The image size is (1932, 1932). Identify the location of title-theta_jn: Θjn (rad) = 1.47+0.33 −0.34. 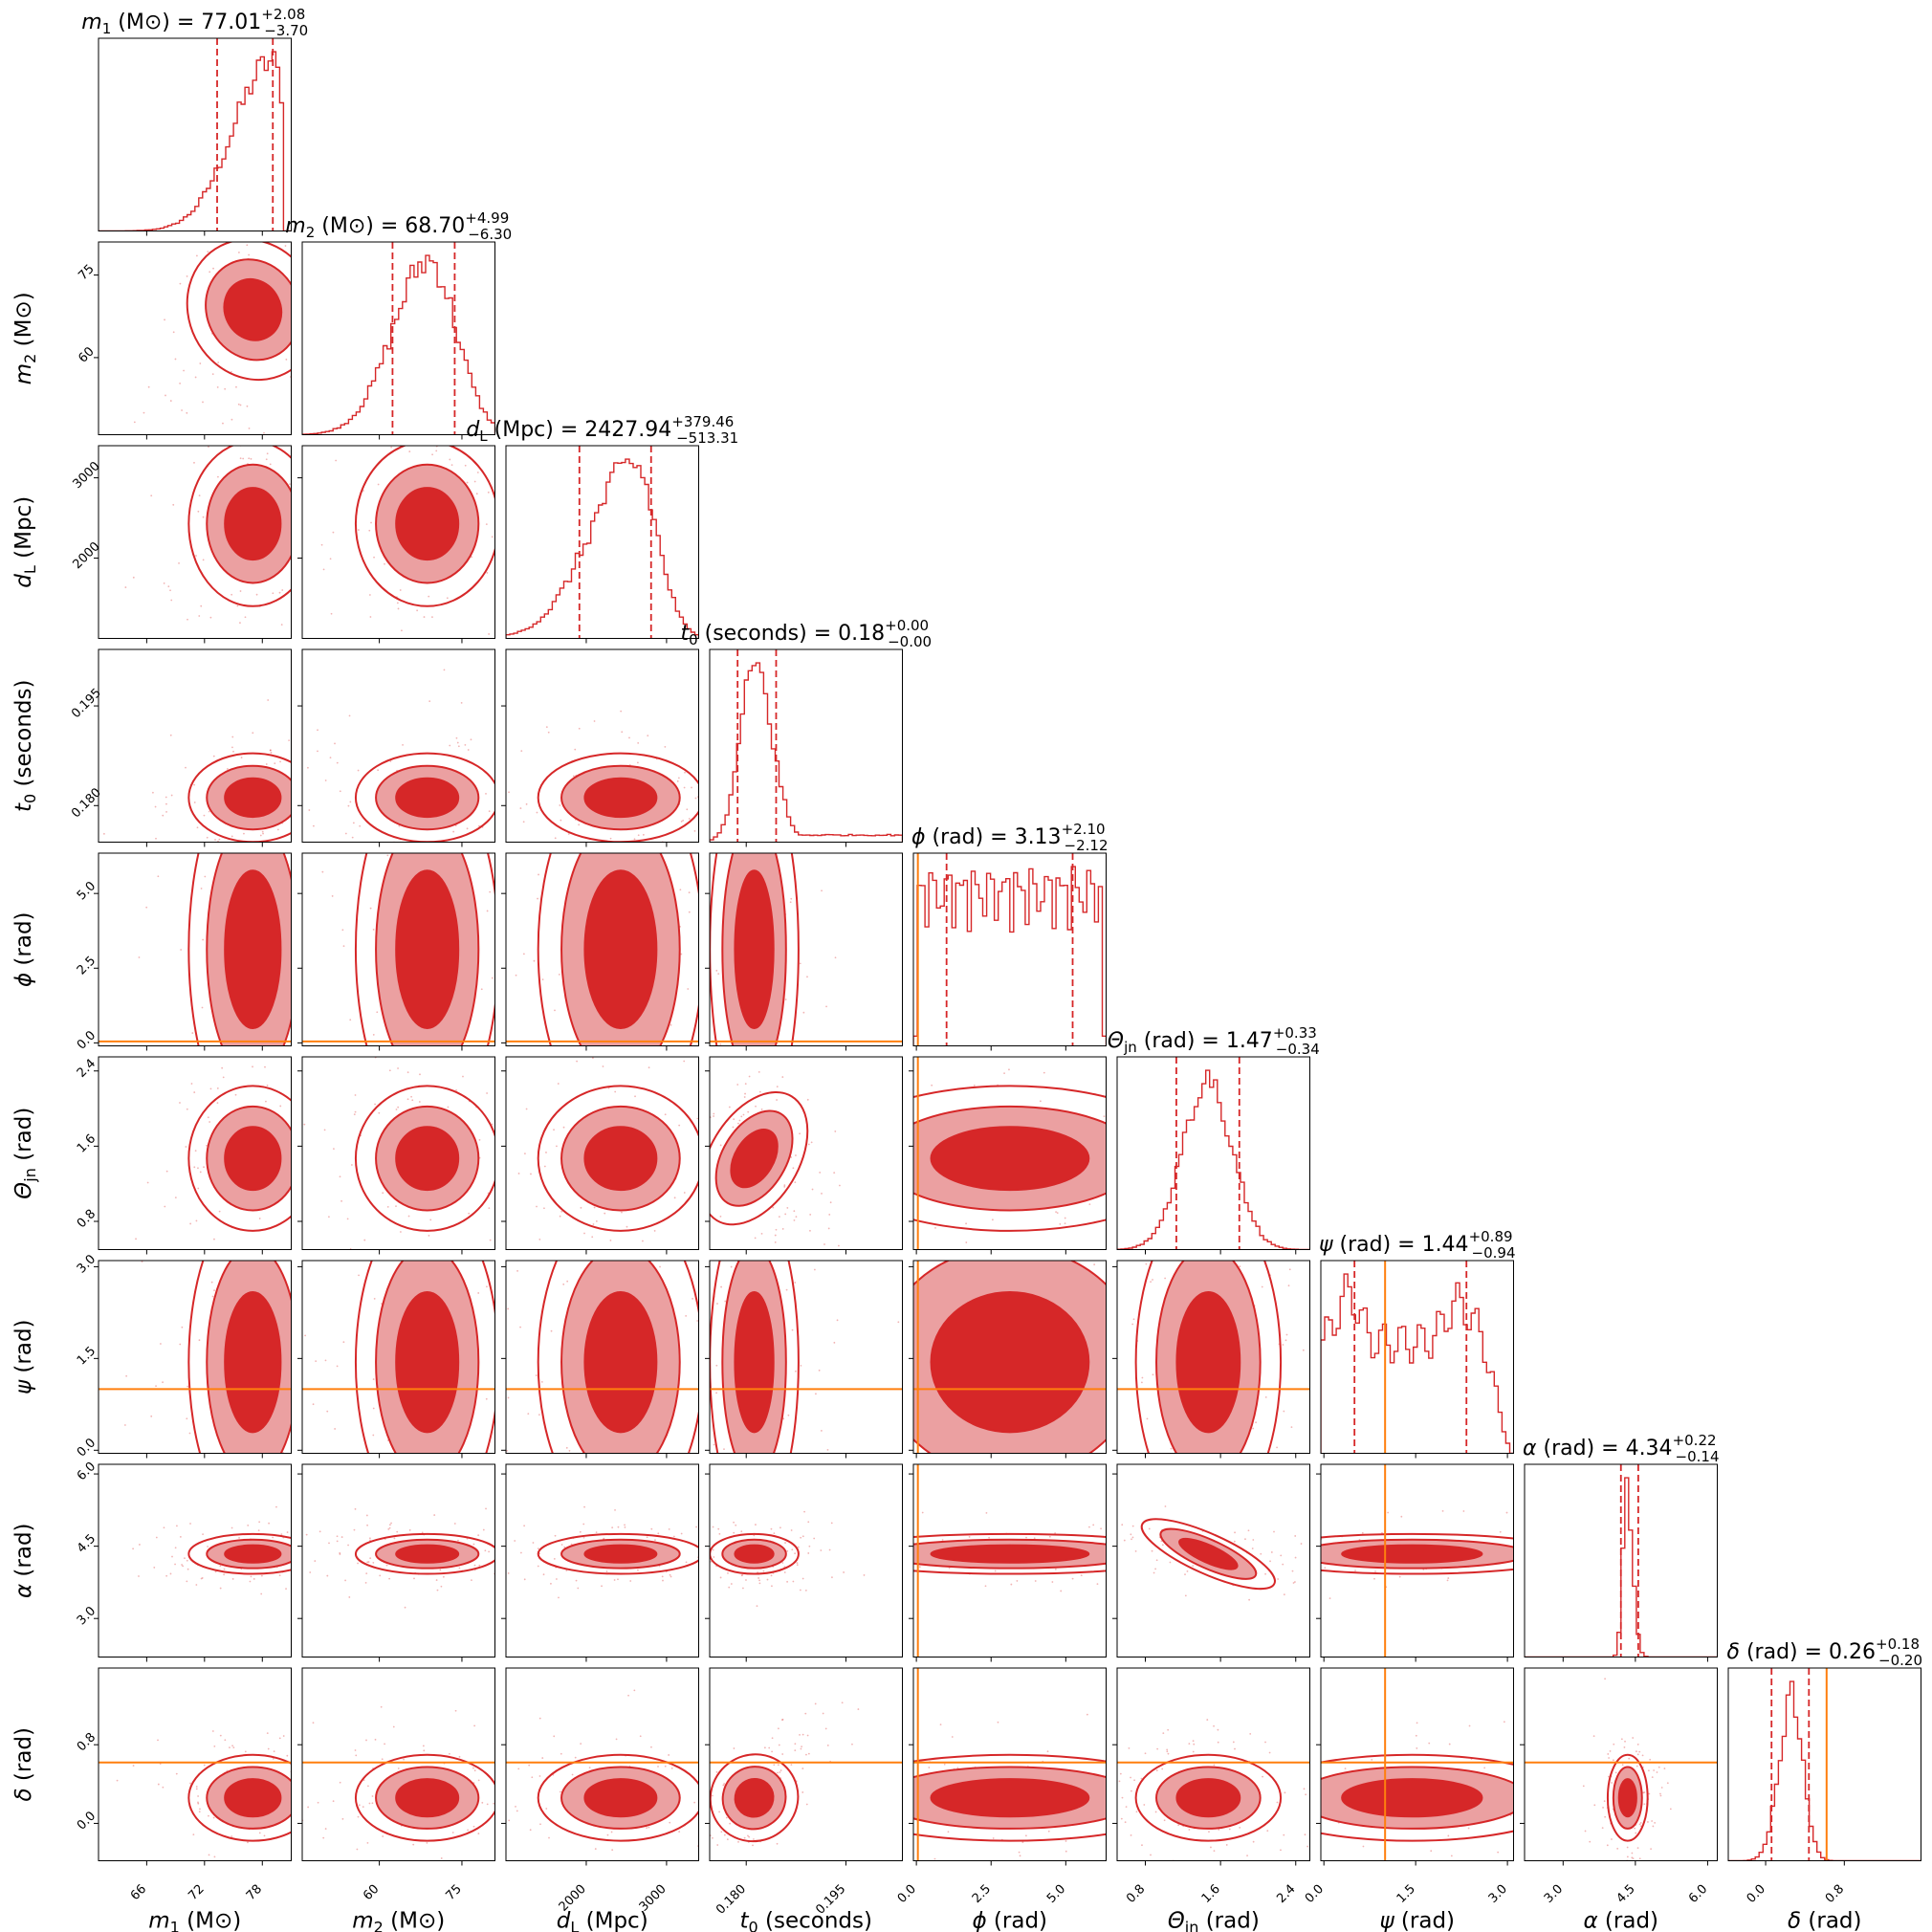
(1214, 1041).